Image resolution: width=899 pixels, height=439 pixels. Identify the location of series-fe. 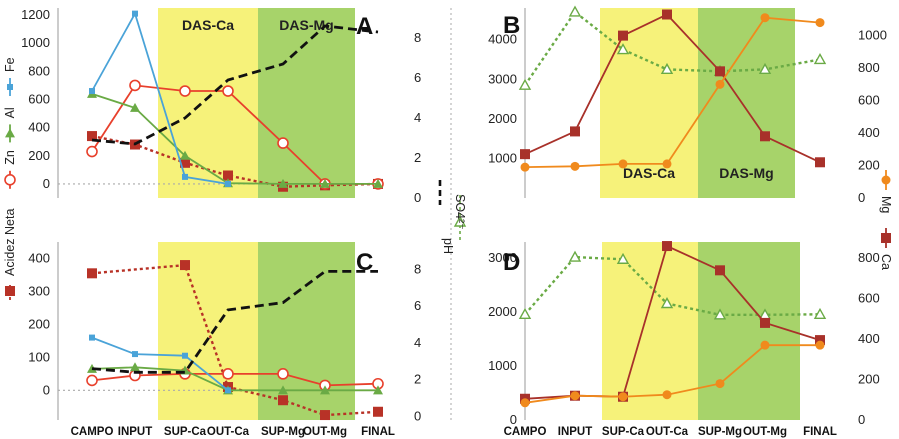
(160, 364).